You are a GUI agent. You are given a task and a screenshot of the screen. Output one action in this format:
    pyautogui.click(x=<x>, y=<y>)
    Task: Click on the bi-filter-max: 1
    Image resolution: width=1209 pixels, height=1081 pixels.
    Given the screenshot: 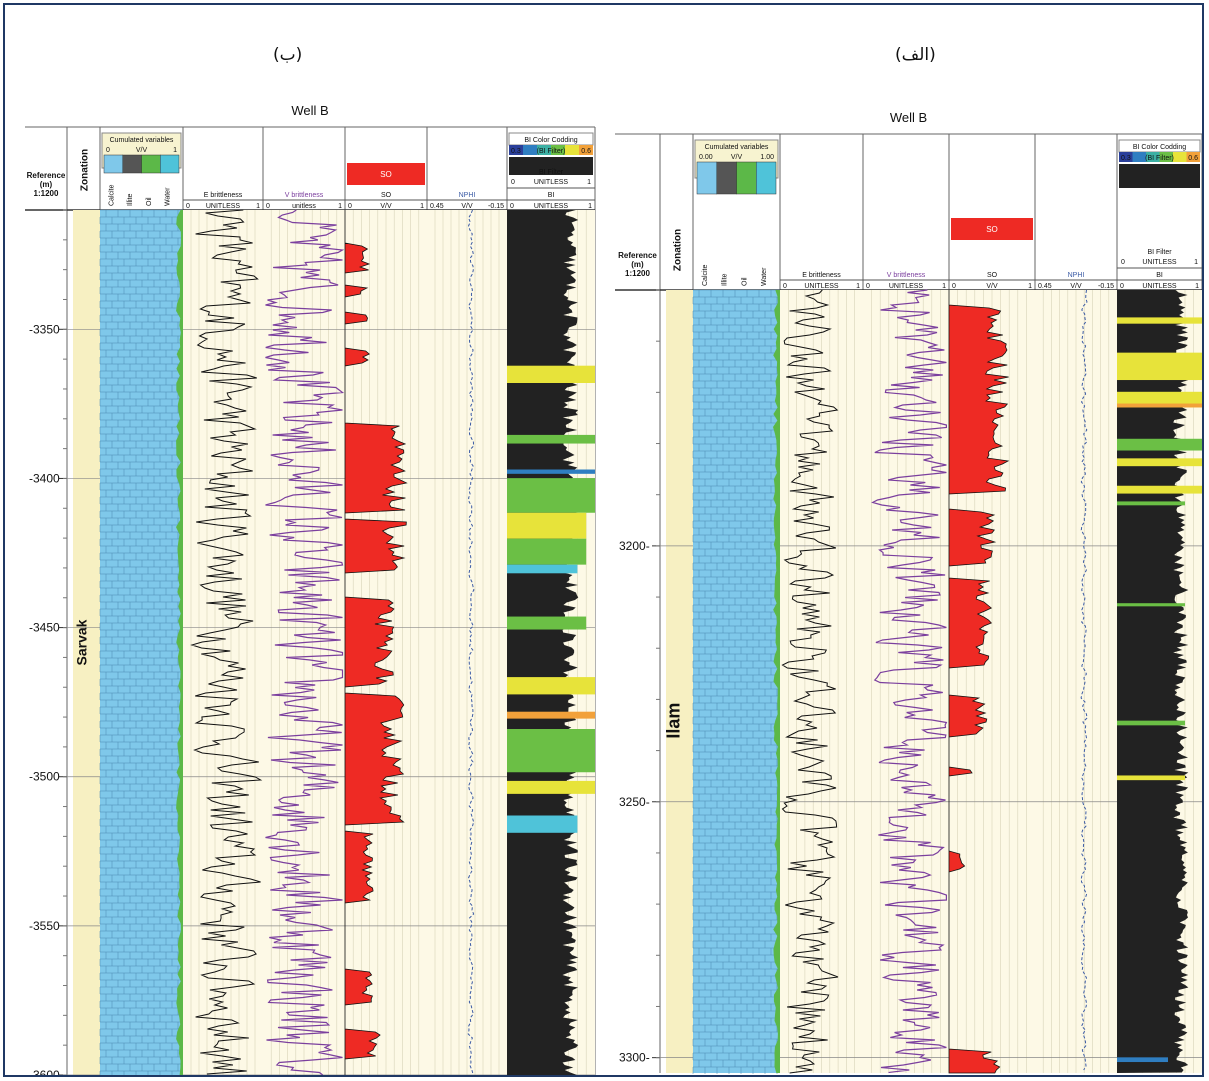 What is the action you would take?
    pyautogui.click(x=1196, y=262)
    